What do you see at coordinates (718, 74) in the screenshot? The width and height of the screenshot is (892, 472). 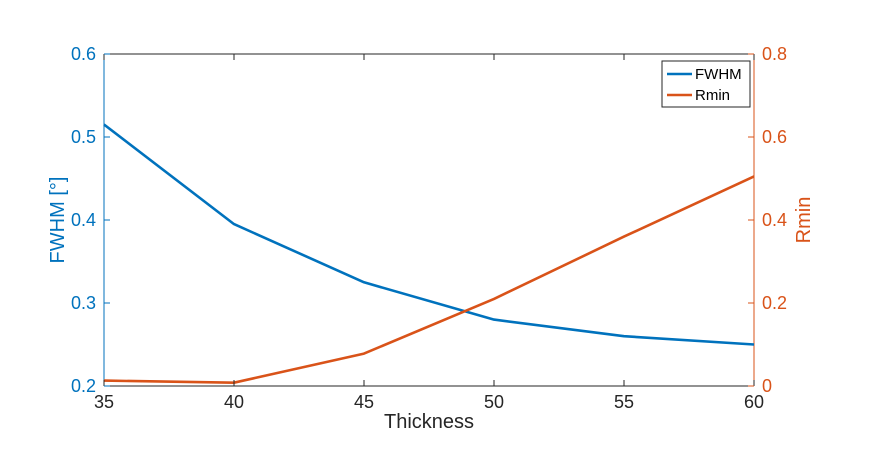 I see `legend-label-fwhm: FWHM` at bounding box center [718, 74].